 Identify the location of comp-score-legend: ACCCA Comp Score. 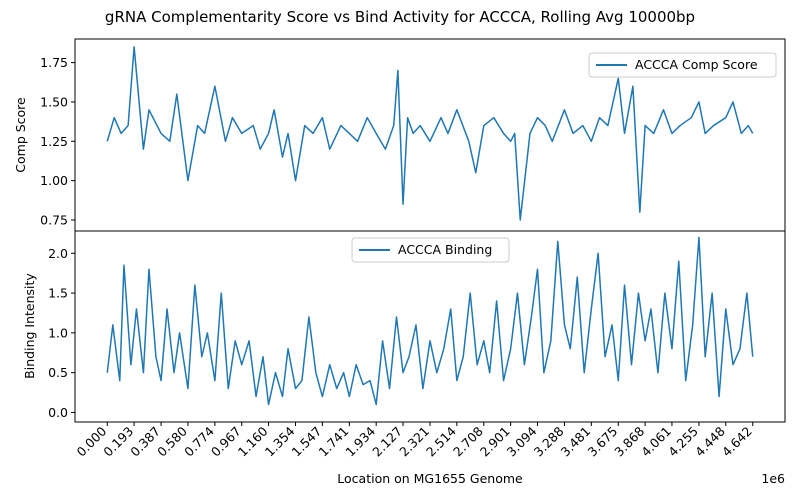
(682, 65).